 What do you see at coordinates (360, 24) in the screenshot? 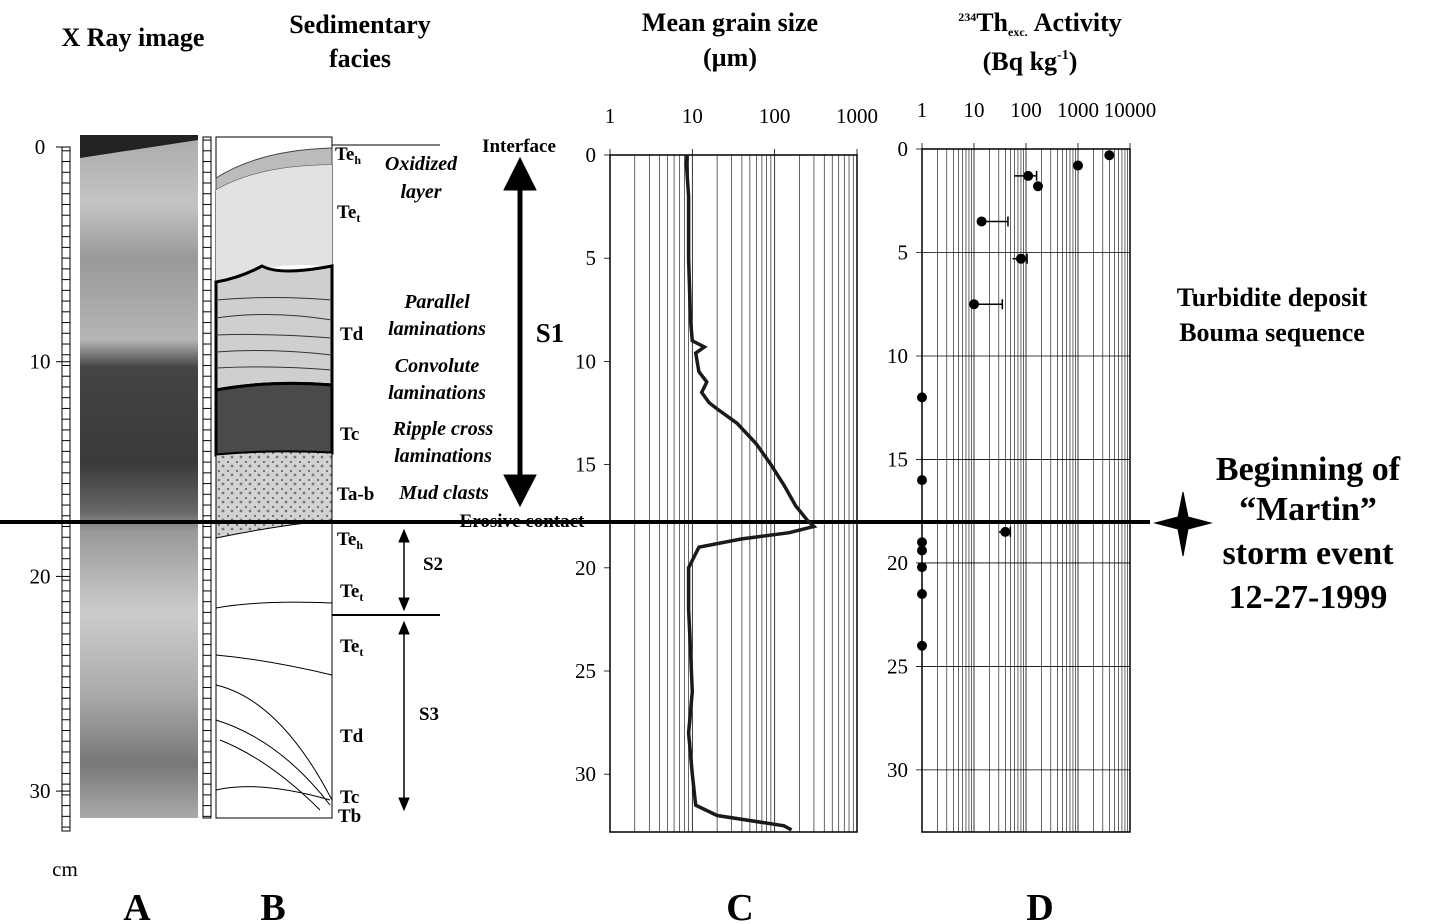
I see `facies-title: Sedimentary` at bounding box center [360, 24].